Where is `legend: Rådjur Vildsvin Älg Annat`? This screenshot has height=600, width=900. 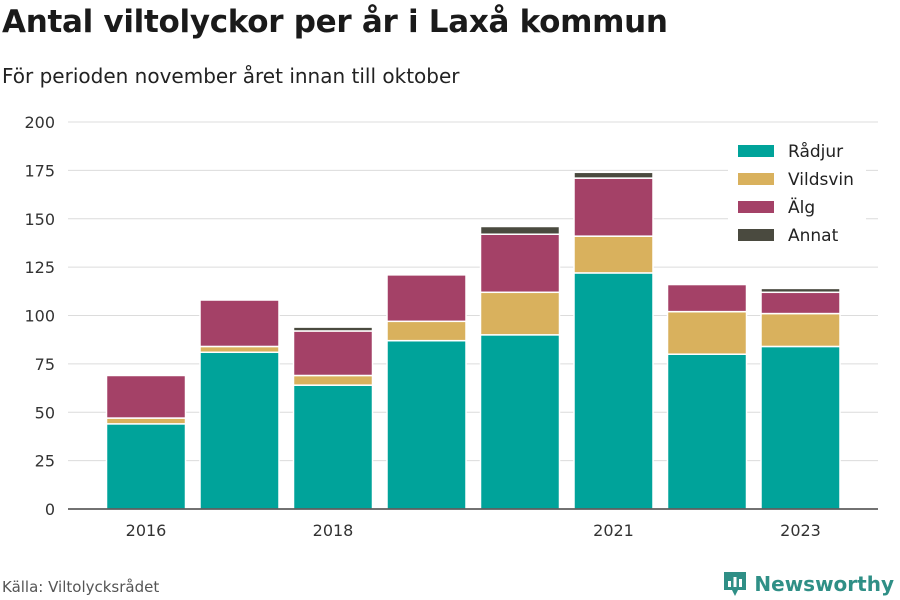
legend: Rådjur Vildsvin Älg Annat is located at coordinates (797, 194).